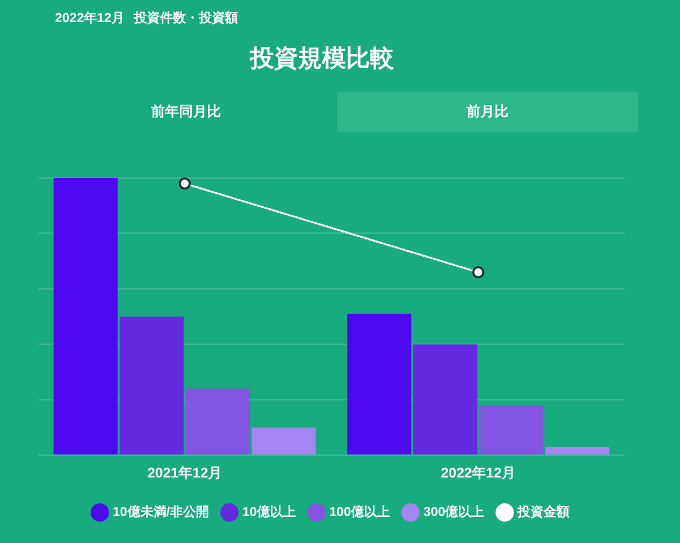 Image resolution: width=680 pixels, height=543 pixels. What do you see at coordinates (269, 512) in the screenshot?
I see `legend-label: 10億以上` at bounding box center [269, 512].